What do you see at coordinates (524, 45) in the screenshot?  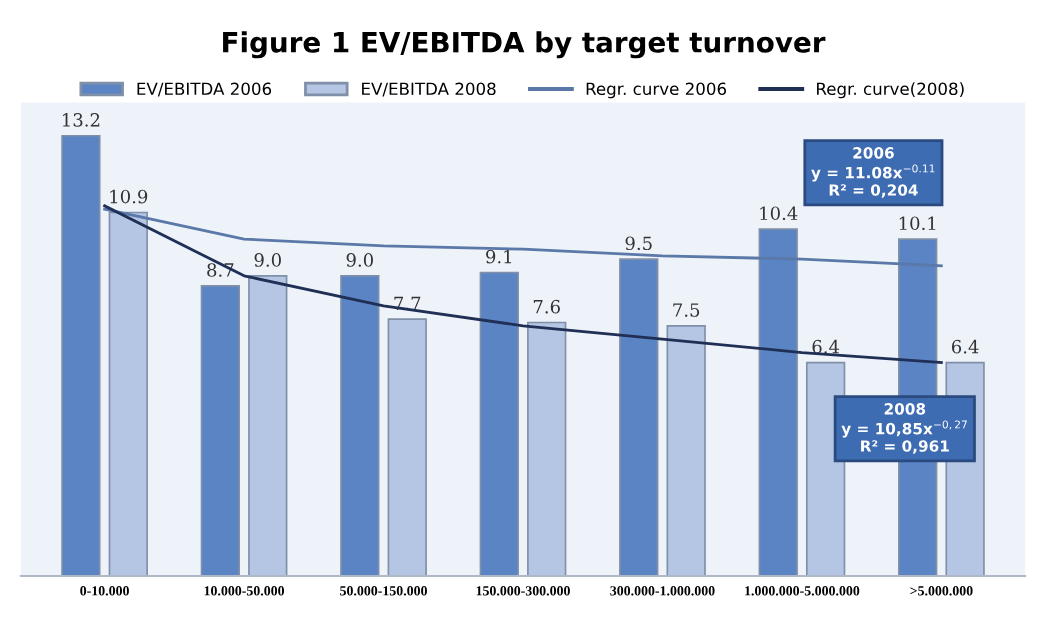 I see `chart-title: Figure 1 EV/EBITDA by target turnover` at bounding box center [524, 45].